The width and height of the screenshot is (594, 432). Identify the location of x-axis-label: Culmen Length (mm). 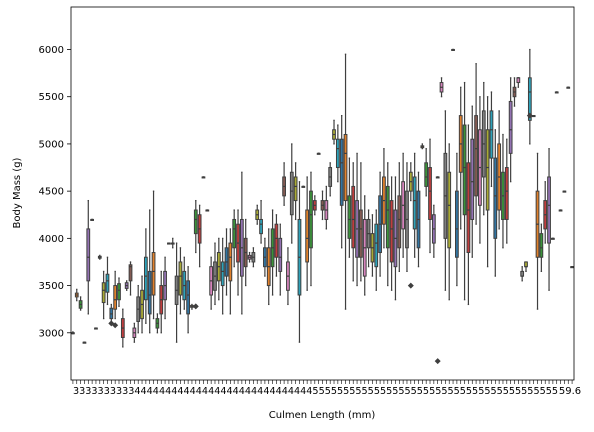
(322, 415).